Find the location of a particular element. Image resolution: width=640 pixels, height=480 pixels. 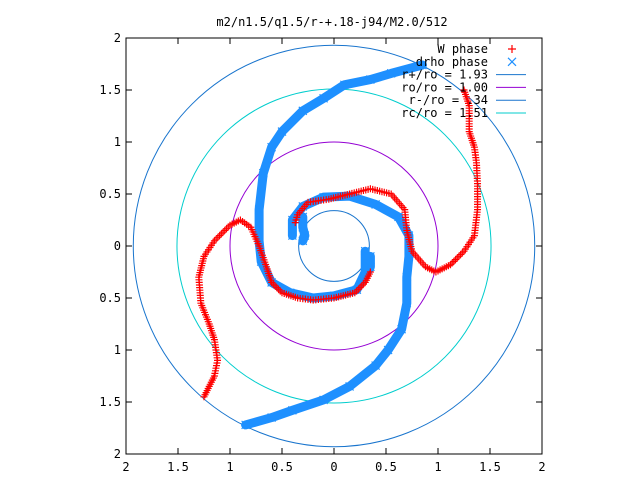

legend-label: drho phase is located at coordinates (452, 62).